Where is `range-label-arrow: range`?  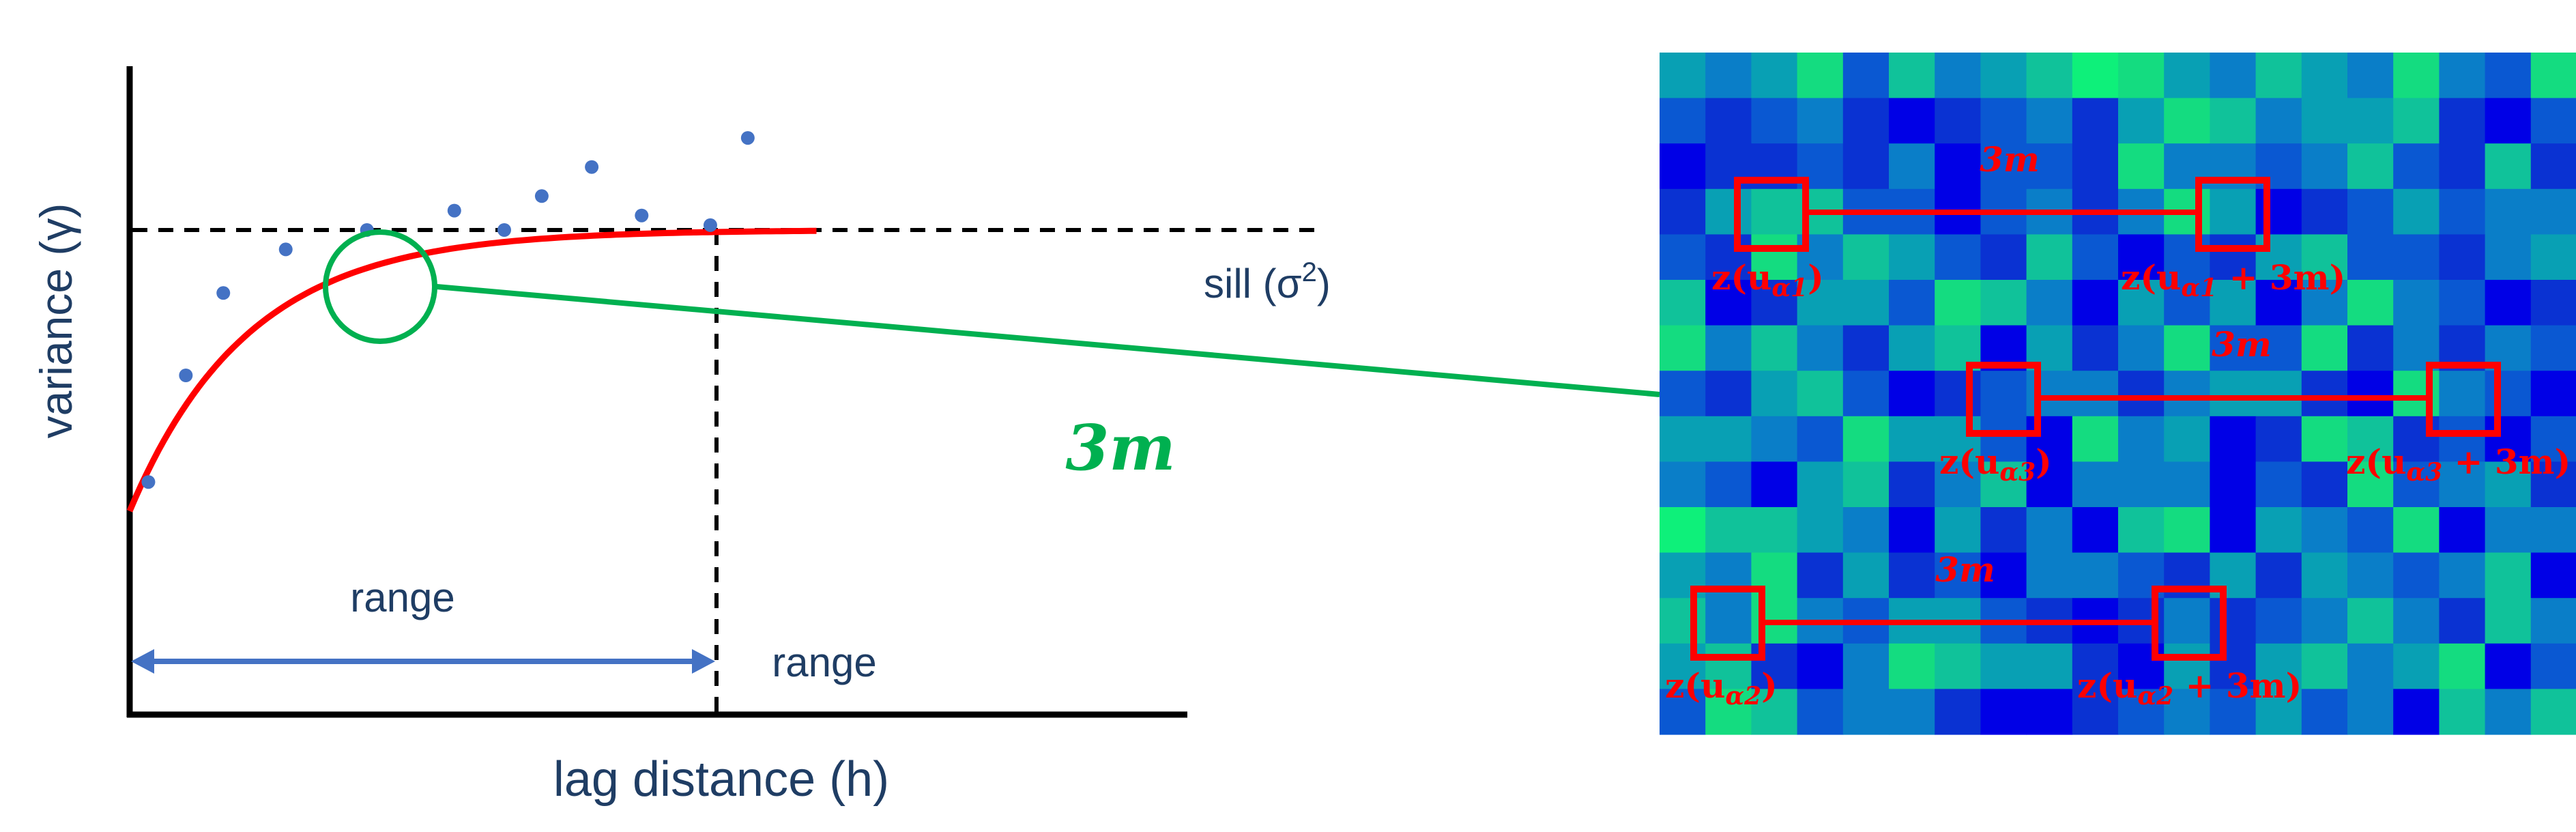 range-label-arrow: range is located at coordinates (402, 597).